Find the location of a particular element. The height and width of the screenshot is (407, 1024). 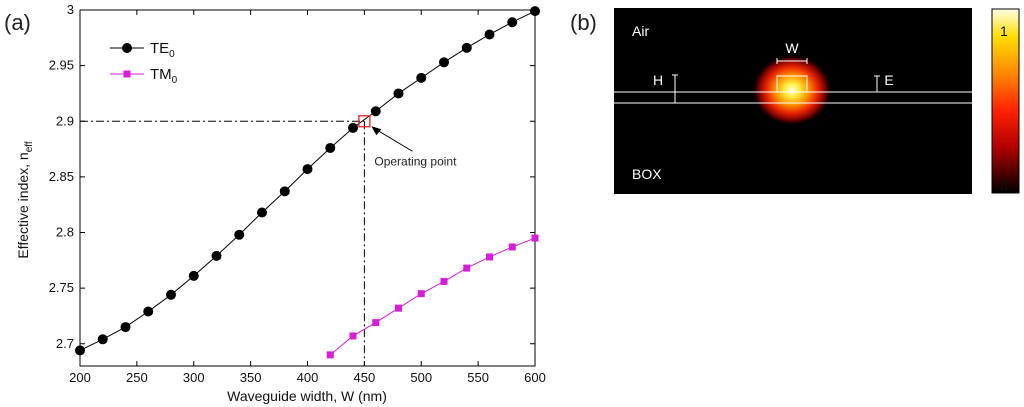

etch-label: E is located at coordinates (888, 80).